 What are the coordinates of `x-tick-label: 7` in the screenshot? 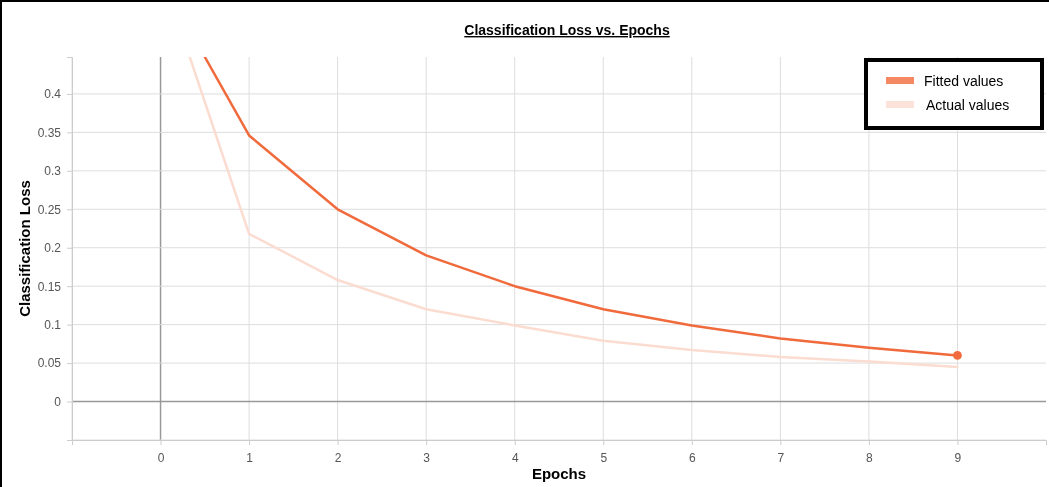 It's located at (781, 457).